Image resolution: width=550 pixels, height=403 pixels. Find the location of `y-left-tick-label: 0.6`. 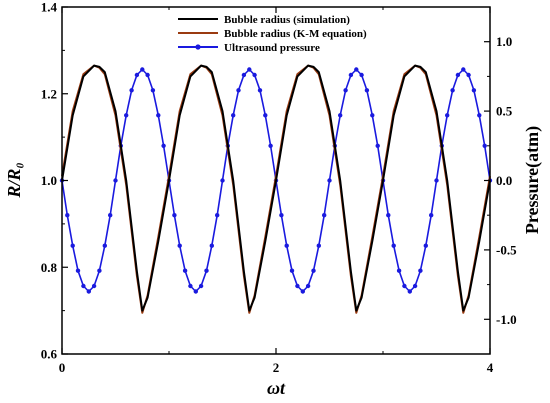

y-left-tick-label: 0.6 is located at coordinates (49, 354).